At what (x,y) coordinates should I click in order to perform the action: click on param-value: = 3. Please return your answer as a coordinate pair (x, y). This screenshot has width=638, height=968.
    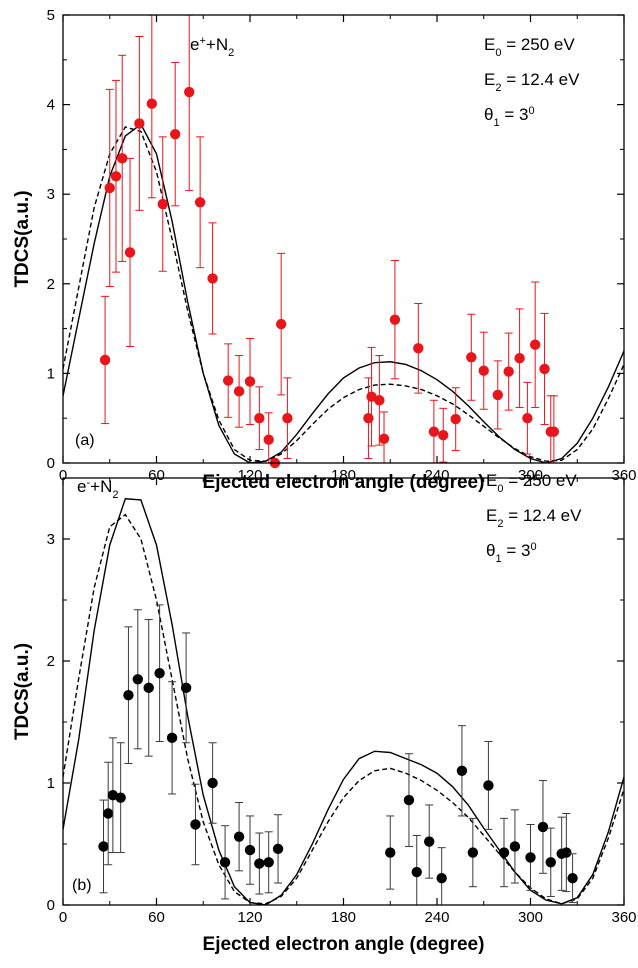
    Looking at the image, I should click on (514, 114).